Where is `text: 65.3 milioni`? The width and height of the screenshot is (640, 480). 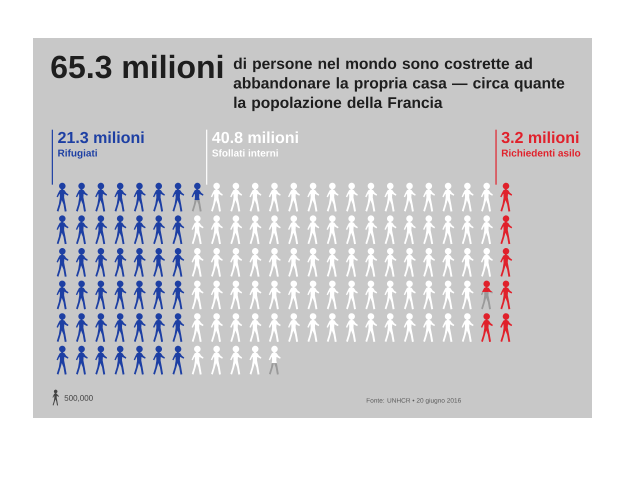
text: 65.3 milioni is located at coordinates (136, 66).